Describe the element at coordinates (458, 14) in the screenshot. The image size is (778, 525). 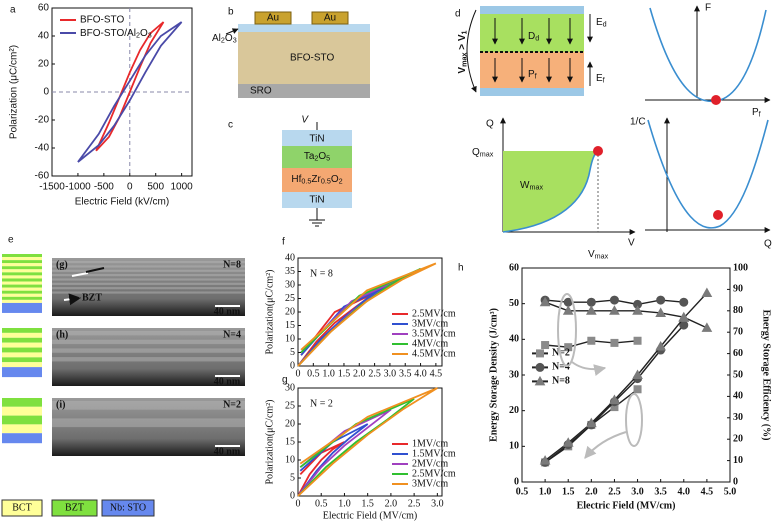
I see `panel-letter: d` at that location.